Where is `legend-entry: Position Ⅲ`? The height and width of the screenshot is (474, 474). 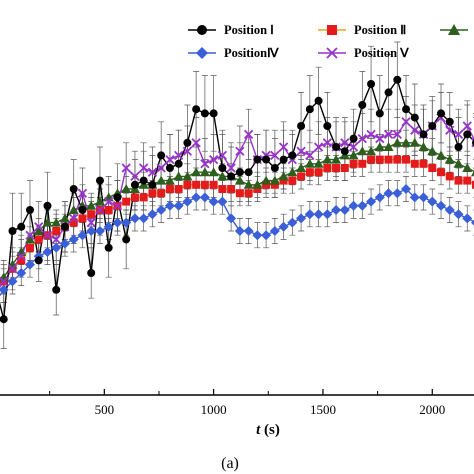 legend-entry: Position Ⅲ is located at coordinates (454, 29).